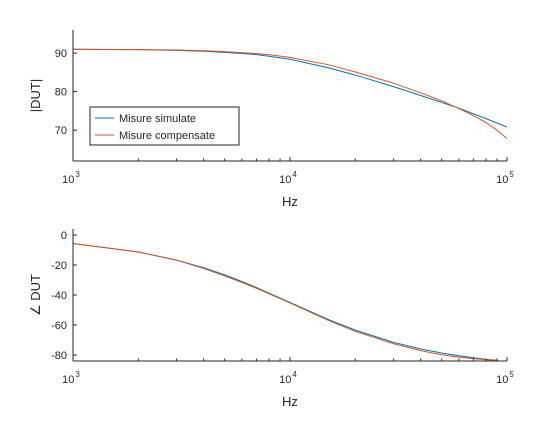  Describe the element at coordinates (59, 296) in the screenshot. I see `y-tick-label: -40` at that location.